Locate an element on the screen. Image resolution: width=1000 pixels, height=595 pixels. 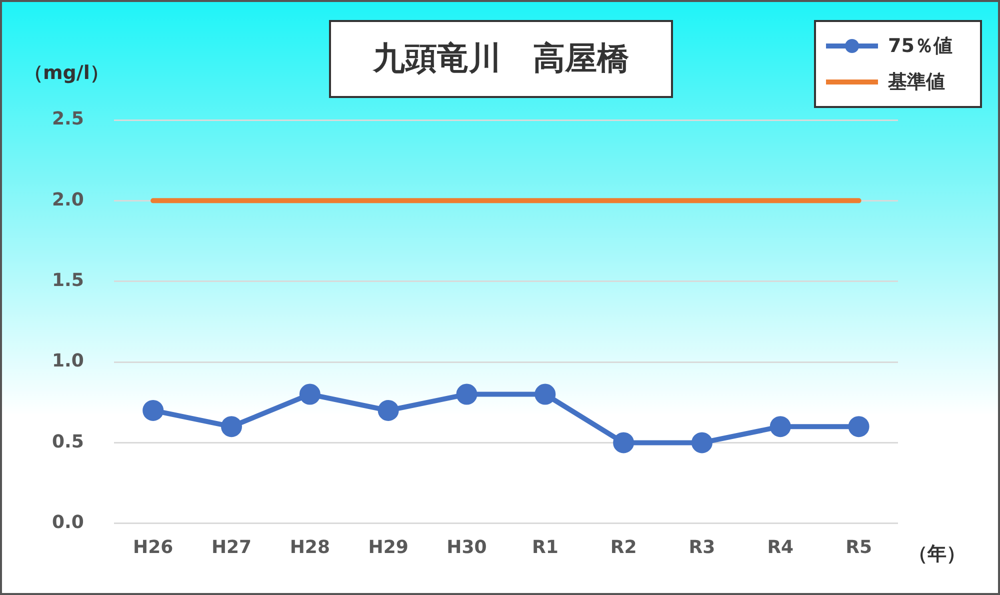
y-axis-title: （mg/l） is located at coordinates (66, 73).